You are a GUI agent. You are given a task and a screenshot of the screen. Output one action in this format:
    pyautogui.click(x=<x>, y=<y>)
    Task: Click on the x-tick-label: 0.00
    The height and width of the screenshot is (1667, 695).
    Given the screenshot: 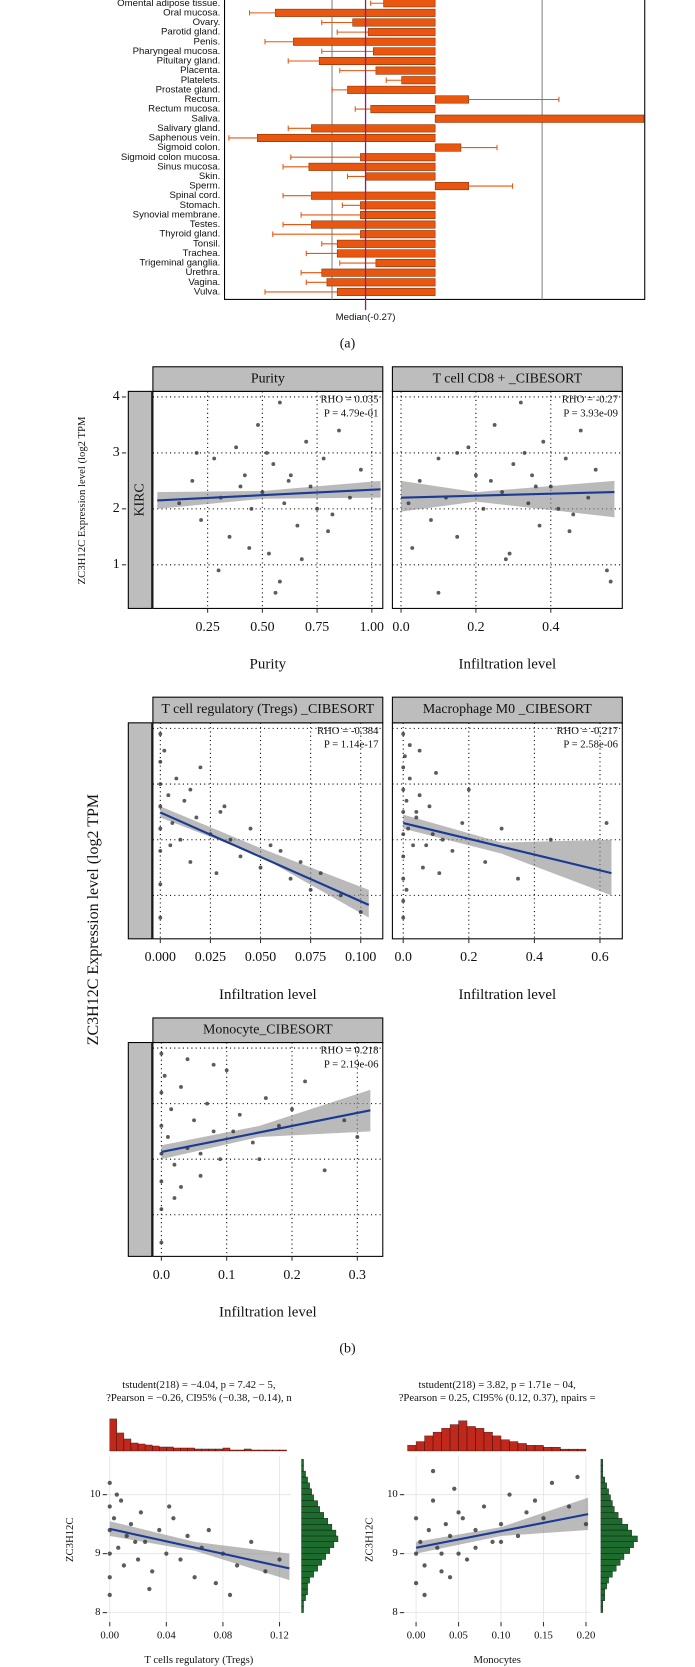 What is the action you would take?
    pyautogui.click(x=109, y=1635)
    